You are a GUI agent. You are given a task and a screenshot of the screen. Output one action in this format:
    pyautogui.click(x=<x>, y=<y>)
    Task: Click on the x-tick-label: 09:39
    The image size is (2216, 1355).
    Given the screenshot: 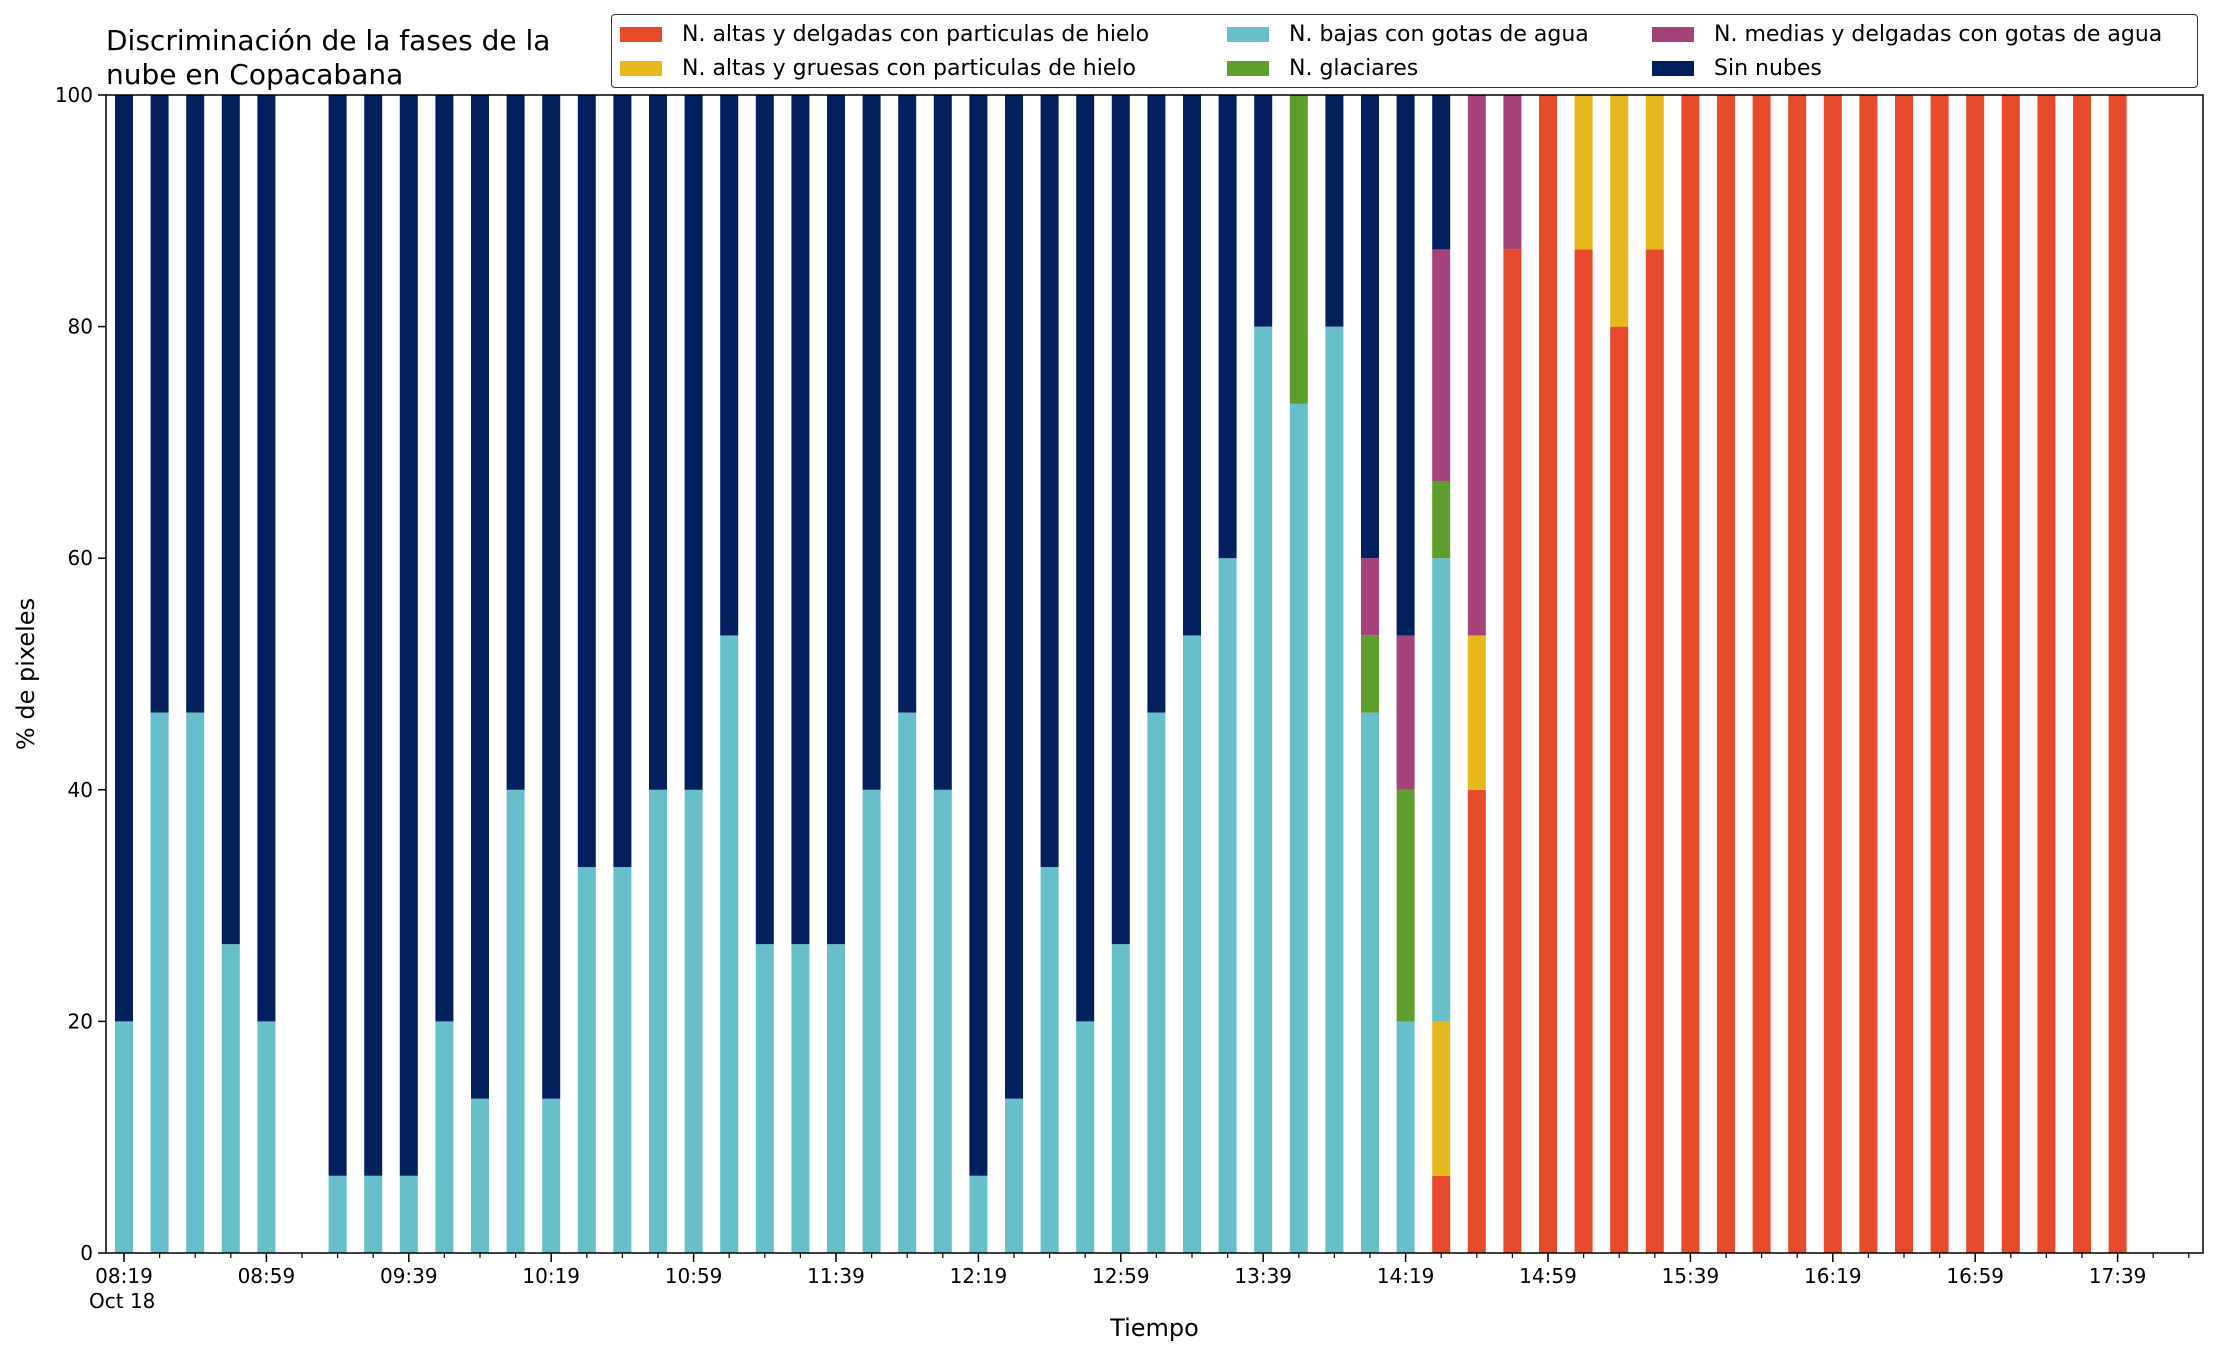 What is the action you would take?
    pyautogui.click(x=409, y=1276)
    